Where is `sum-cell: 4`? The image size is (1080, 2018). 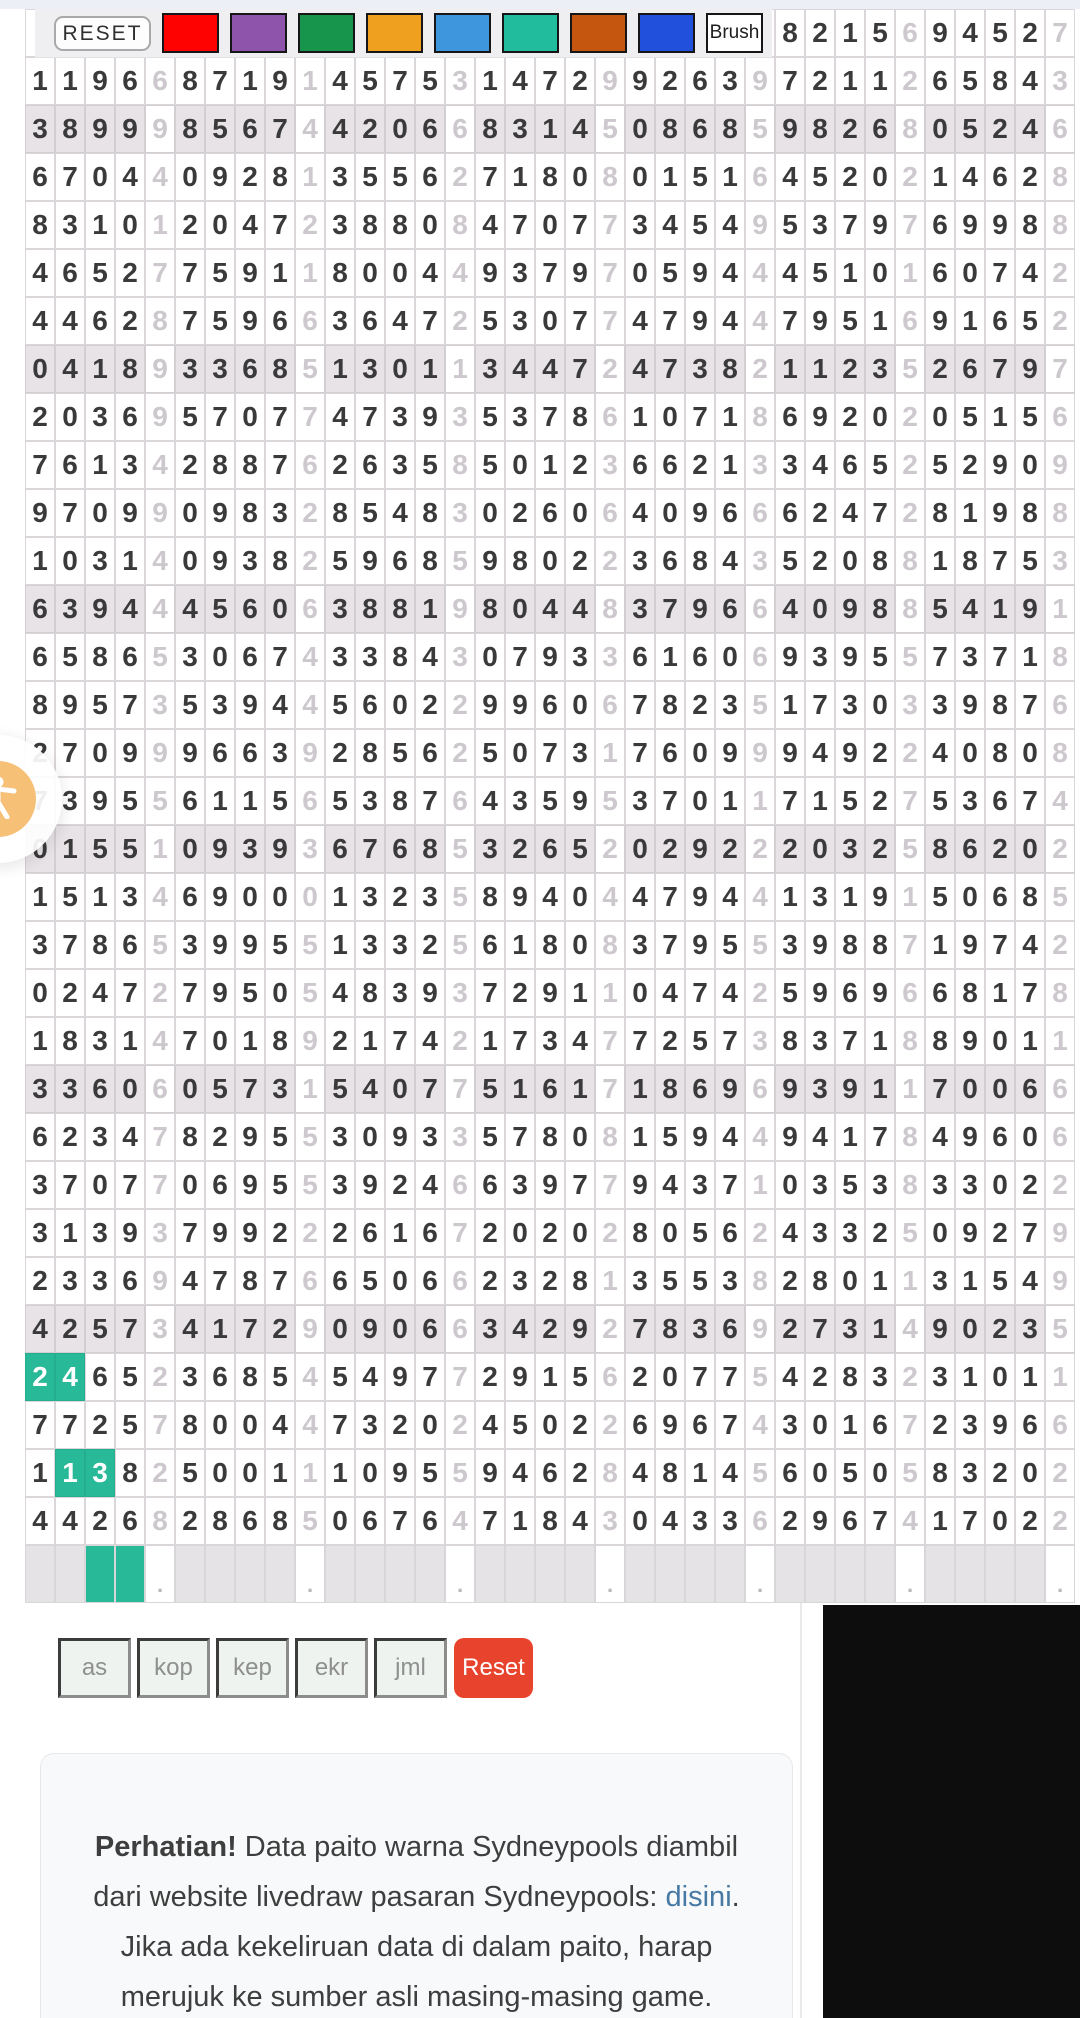
sum-cell: 4 is located at coordinates (160, 897).